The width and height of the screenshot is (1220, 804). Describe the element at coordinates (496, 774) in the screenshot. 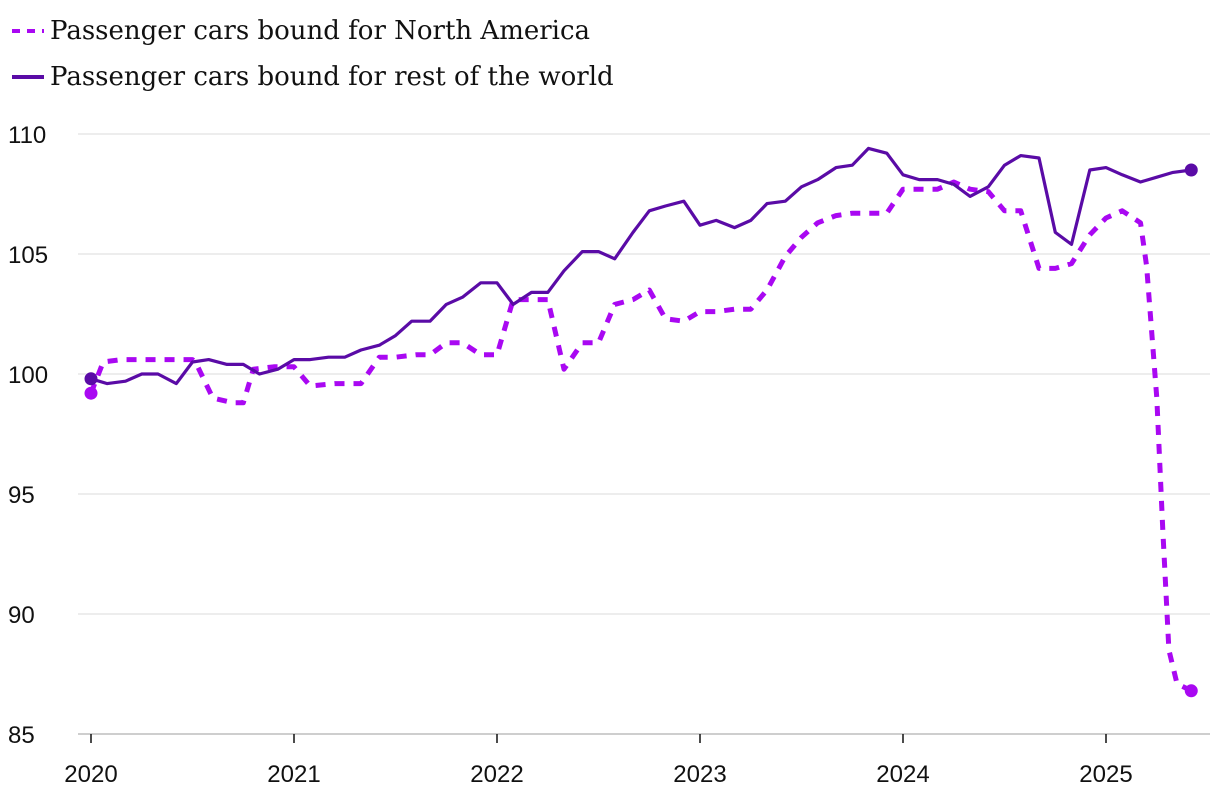

I see `x-tick-label-2022: 2022` at that location.